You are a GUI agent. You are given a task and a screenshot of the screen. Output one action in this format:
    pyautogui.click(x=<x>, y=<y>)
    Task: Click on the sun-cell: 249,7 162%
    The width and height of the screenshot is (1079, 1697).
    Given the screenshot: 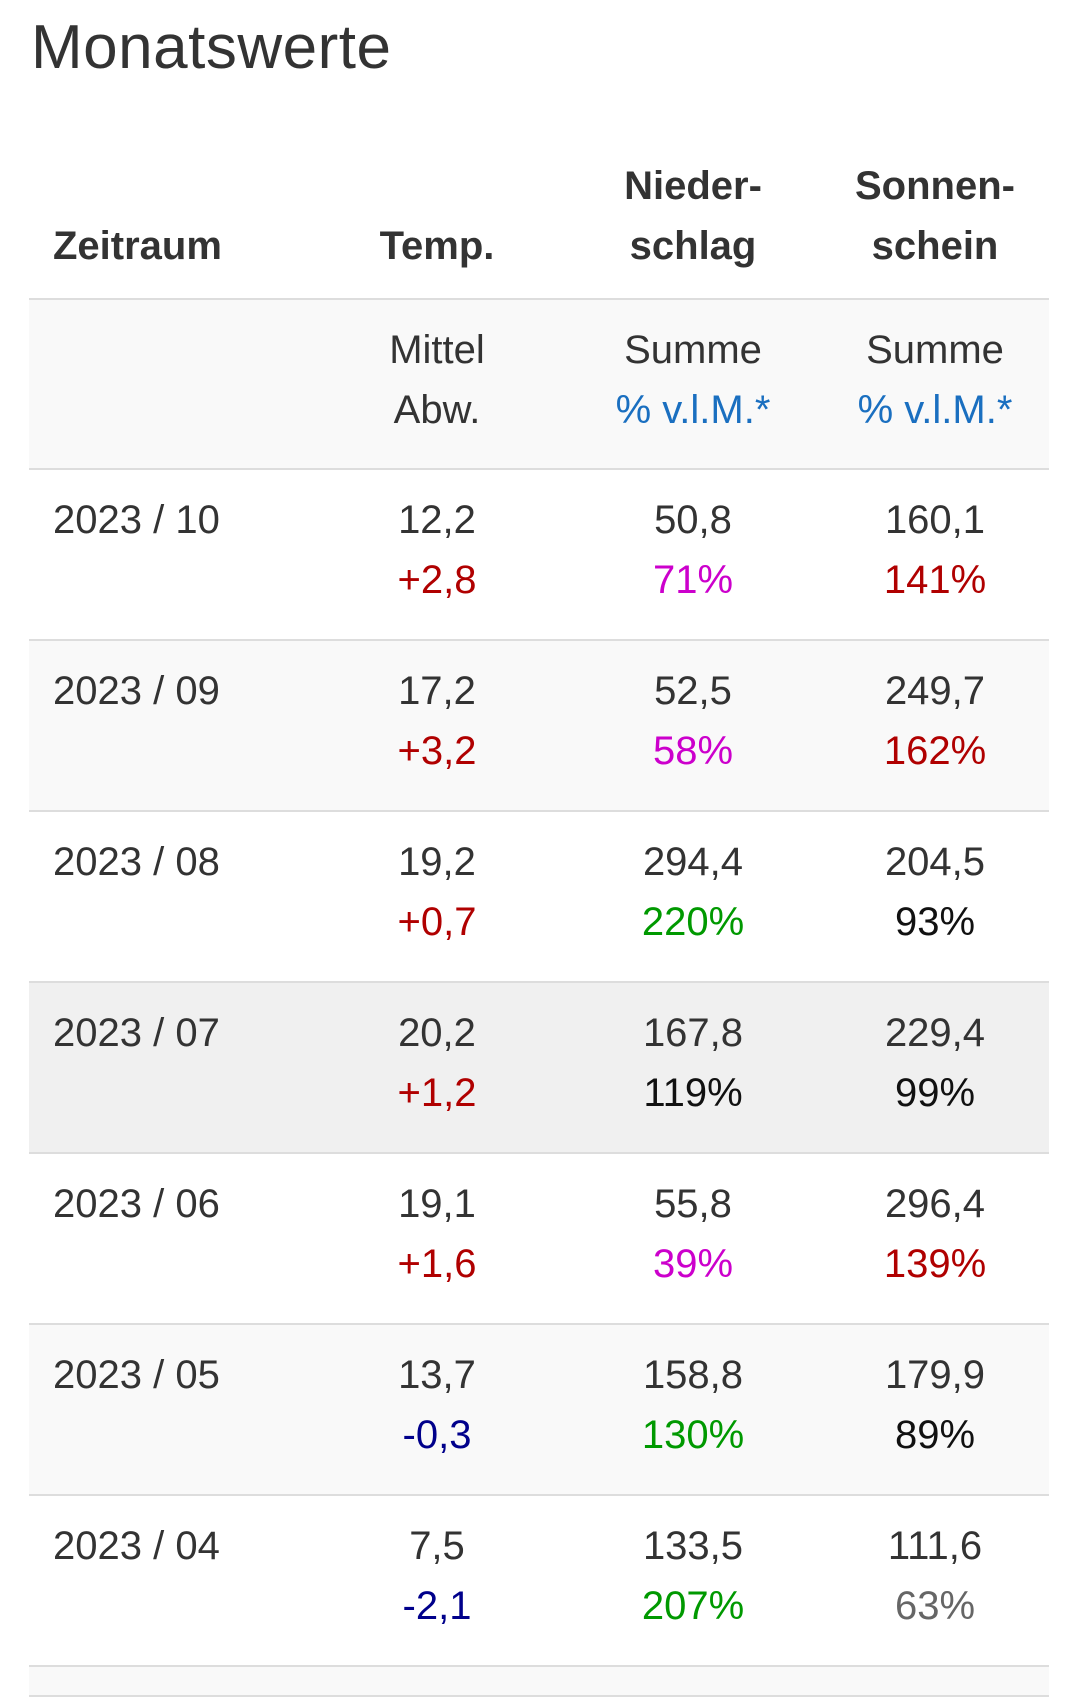 What is the action you would take?
    pyautogui.click(x=935, y=725)
    